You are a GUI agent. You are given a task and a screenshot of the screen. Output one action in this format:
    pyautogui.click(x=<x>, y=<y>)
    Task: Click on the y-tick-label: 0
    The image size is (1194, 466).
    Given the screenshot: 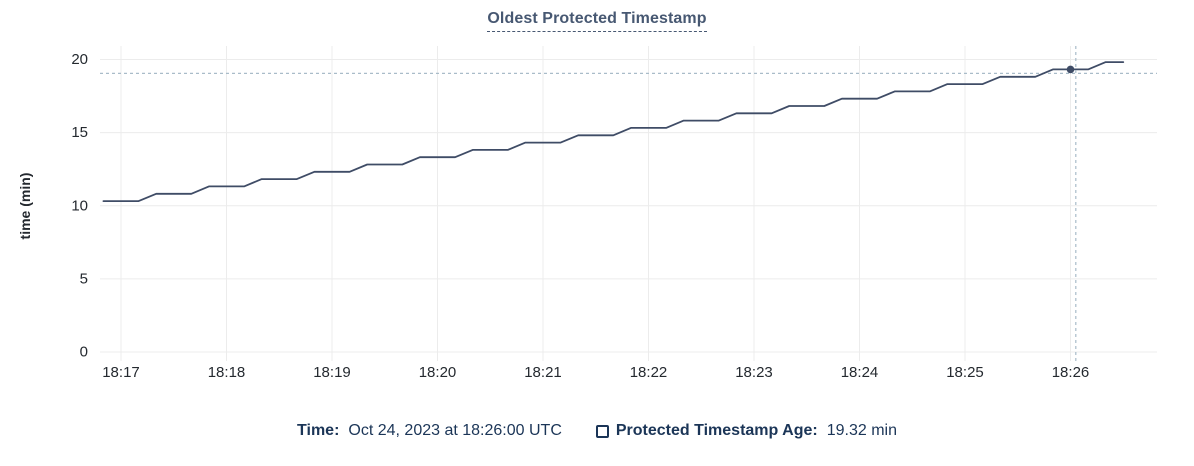 What is the action you would take?
    pyautogui.click(x=84, y=352)
    